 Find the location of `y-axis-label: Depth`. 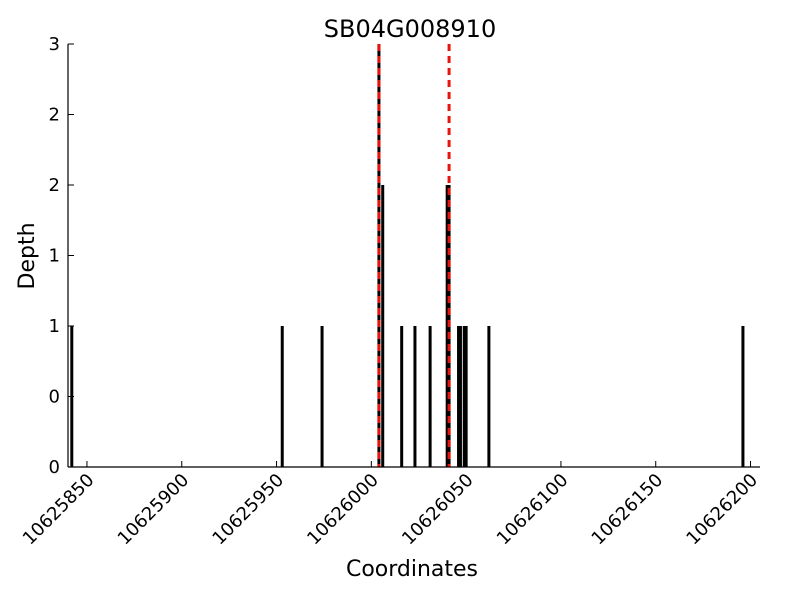

y-axis-label: Depth is located at coordinates (27, 255).